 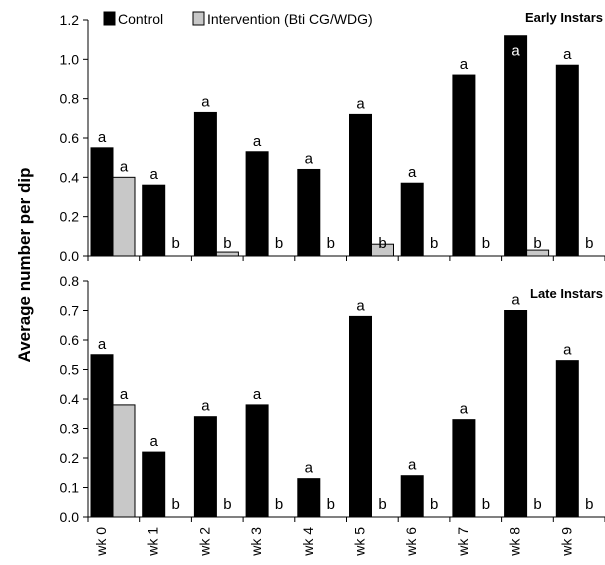 I want to click on panel-title: Early Instars, so click(x=564, y=17).